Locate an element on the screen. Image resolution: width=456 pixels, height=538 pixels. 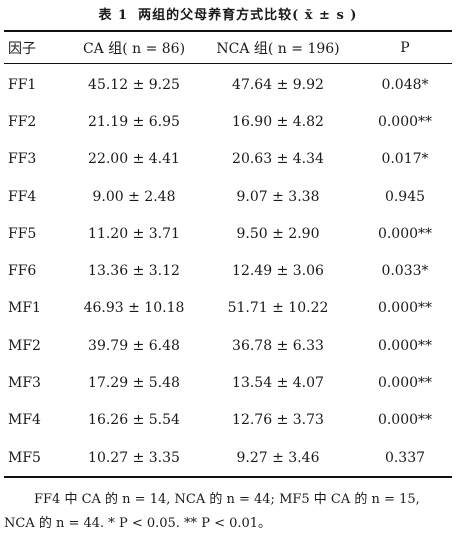
ca-value-cell: 10.27 ± 3.35 is located at coordinates (134, 457).